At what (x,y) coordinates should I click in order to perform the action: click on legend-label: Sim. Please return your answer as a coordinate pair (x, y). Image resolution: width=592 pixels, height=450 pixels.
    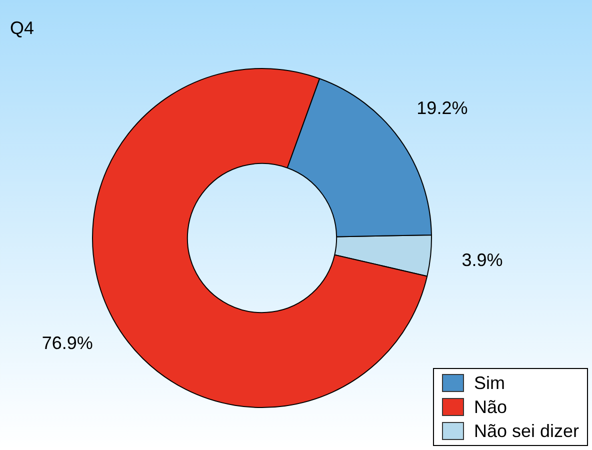
    Looking at the image, I should click on (489, 383).